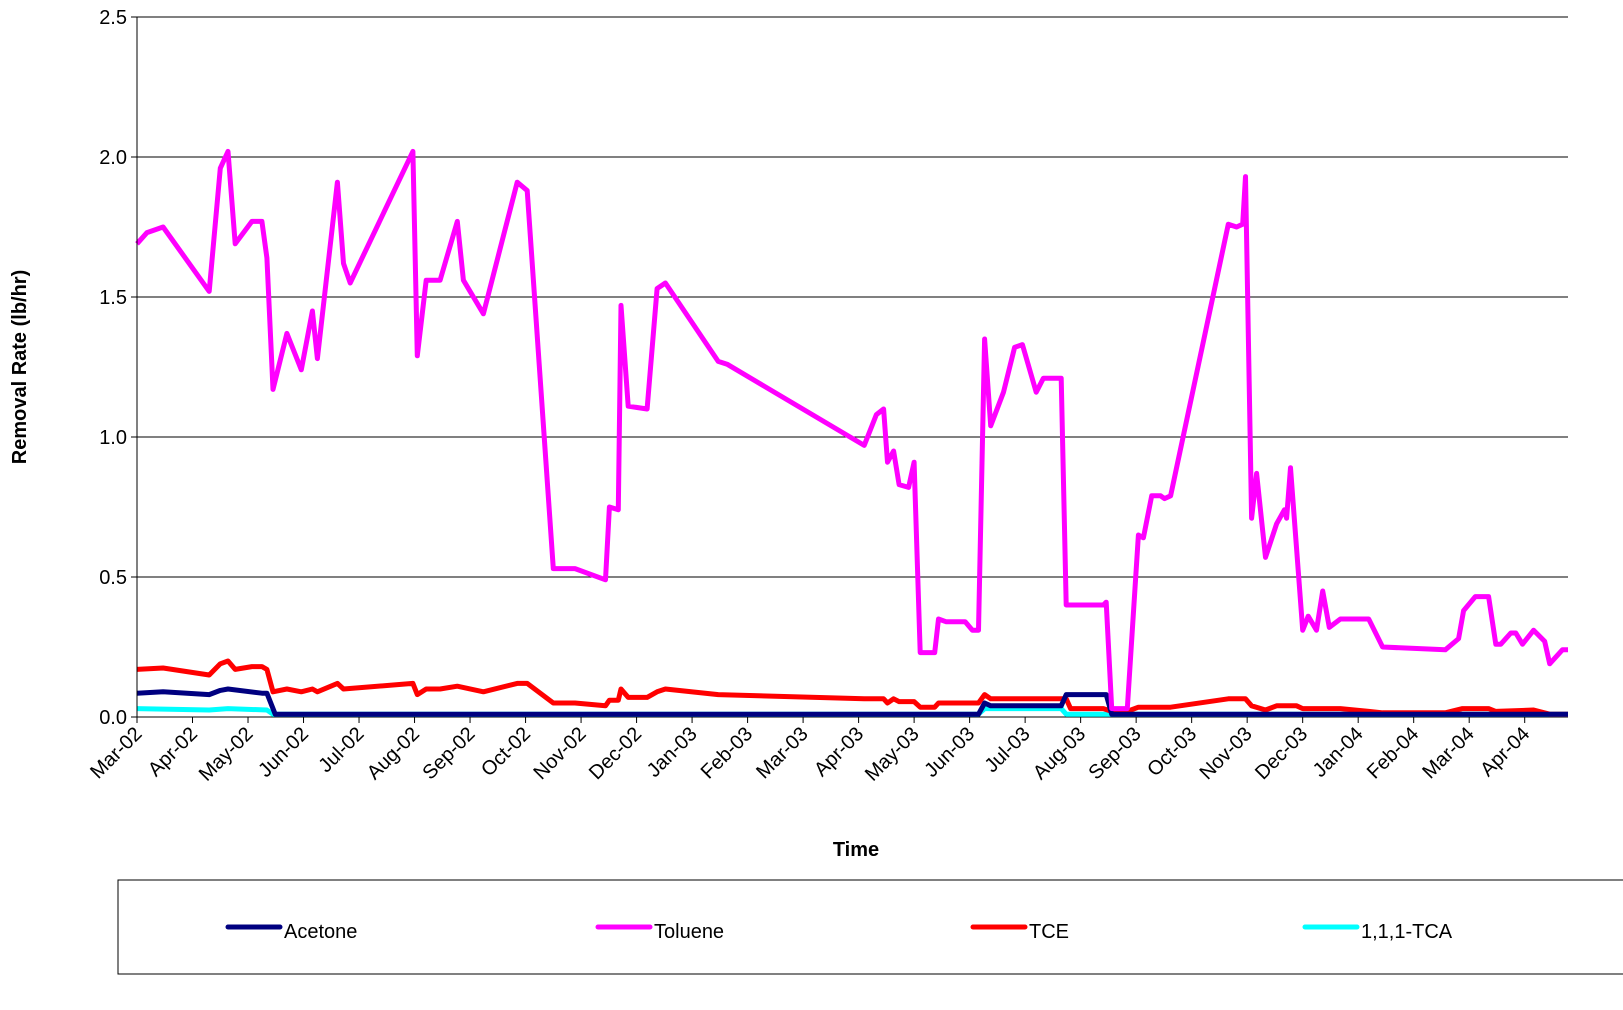  Describe the element at coordinates (870, 927) in the screenshot. I see `legend-box` at that location.